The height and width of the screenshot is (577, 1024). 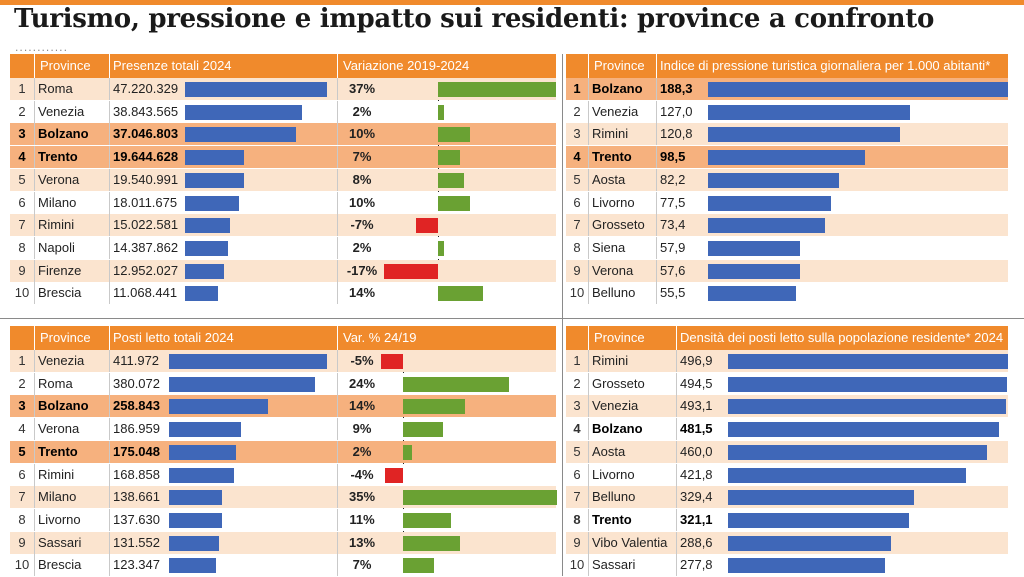 What do you see at coordinates (618, 225) in the screenshot?
I see `province-cell: Grosseto` at bounding box center [618, 225].